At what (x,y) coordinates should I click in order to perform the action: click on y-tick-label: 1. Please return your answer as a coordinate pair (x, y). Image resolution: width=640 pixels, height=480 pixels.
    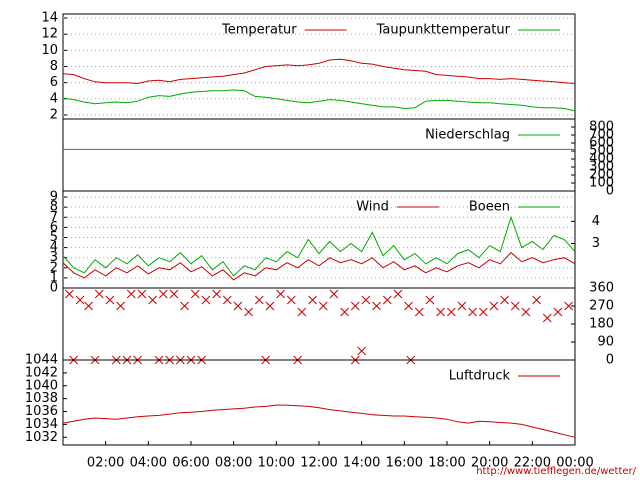
    Looking at the image, I should click on (54, 277).